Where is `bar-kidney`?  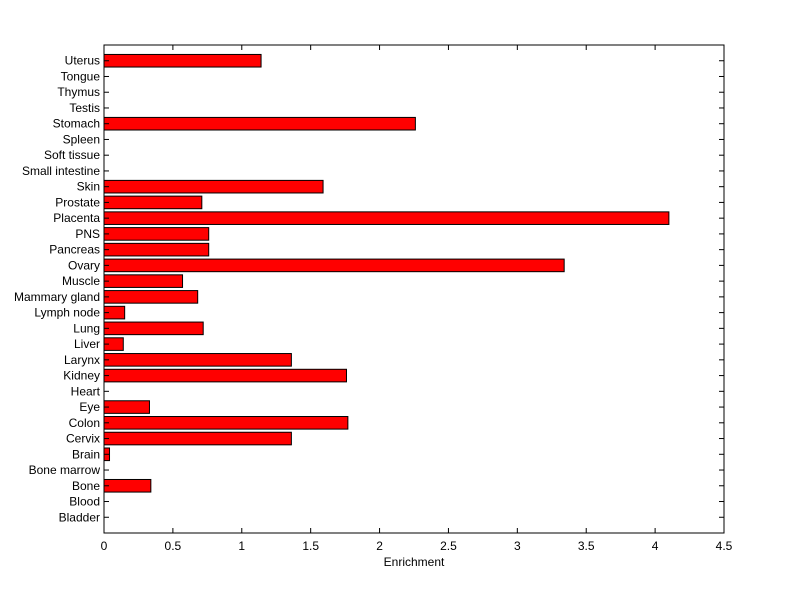
bar-kidney is located at coordinates (225, 375).